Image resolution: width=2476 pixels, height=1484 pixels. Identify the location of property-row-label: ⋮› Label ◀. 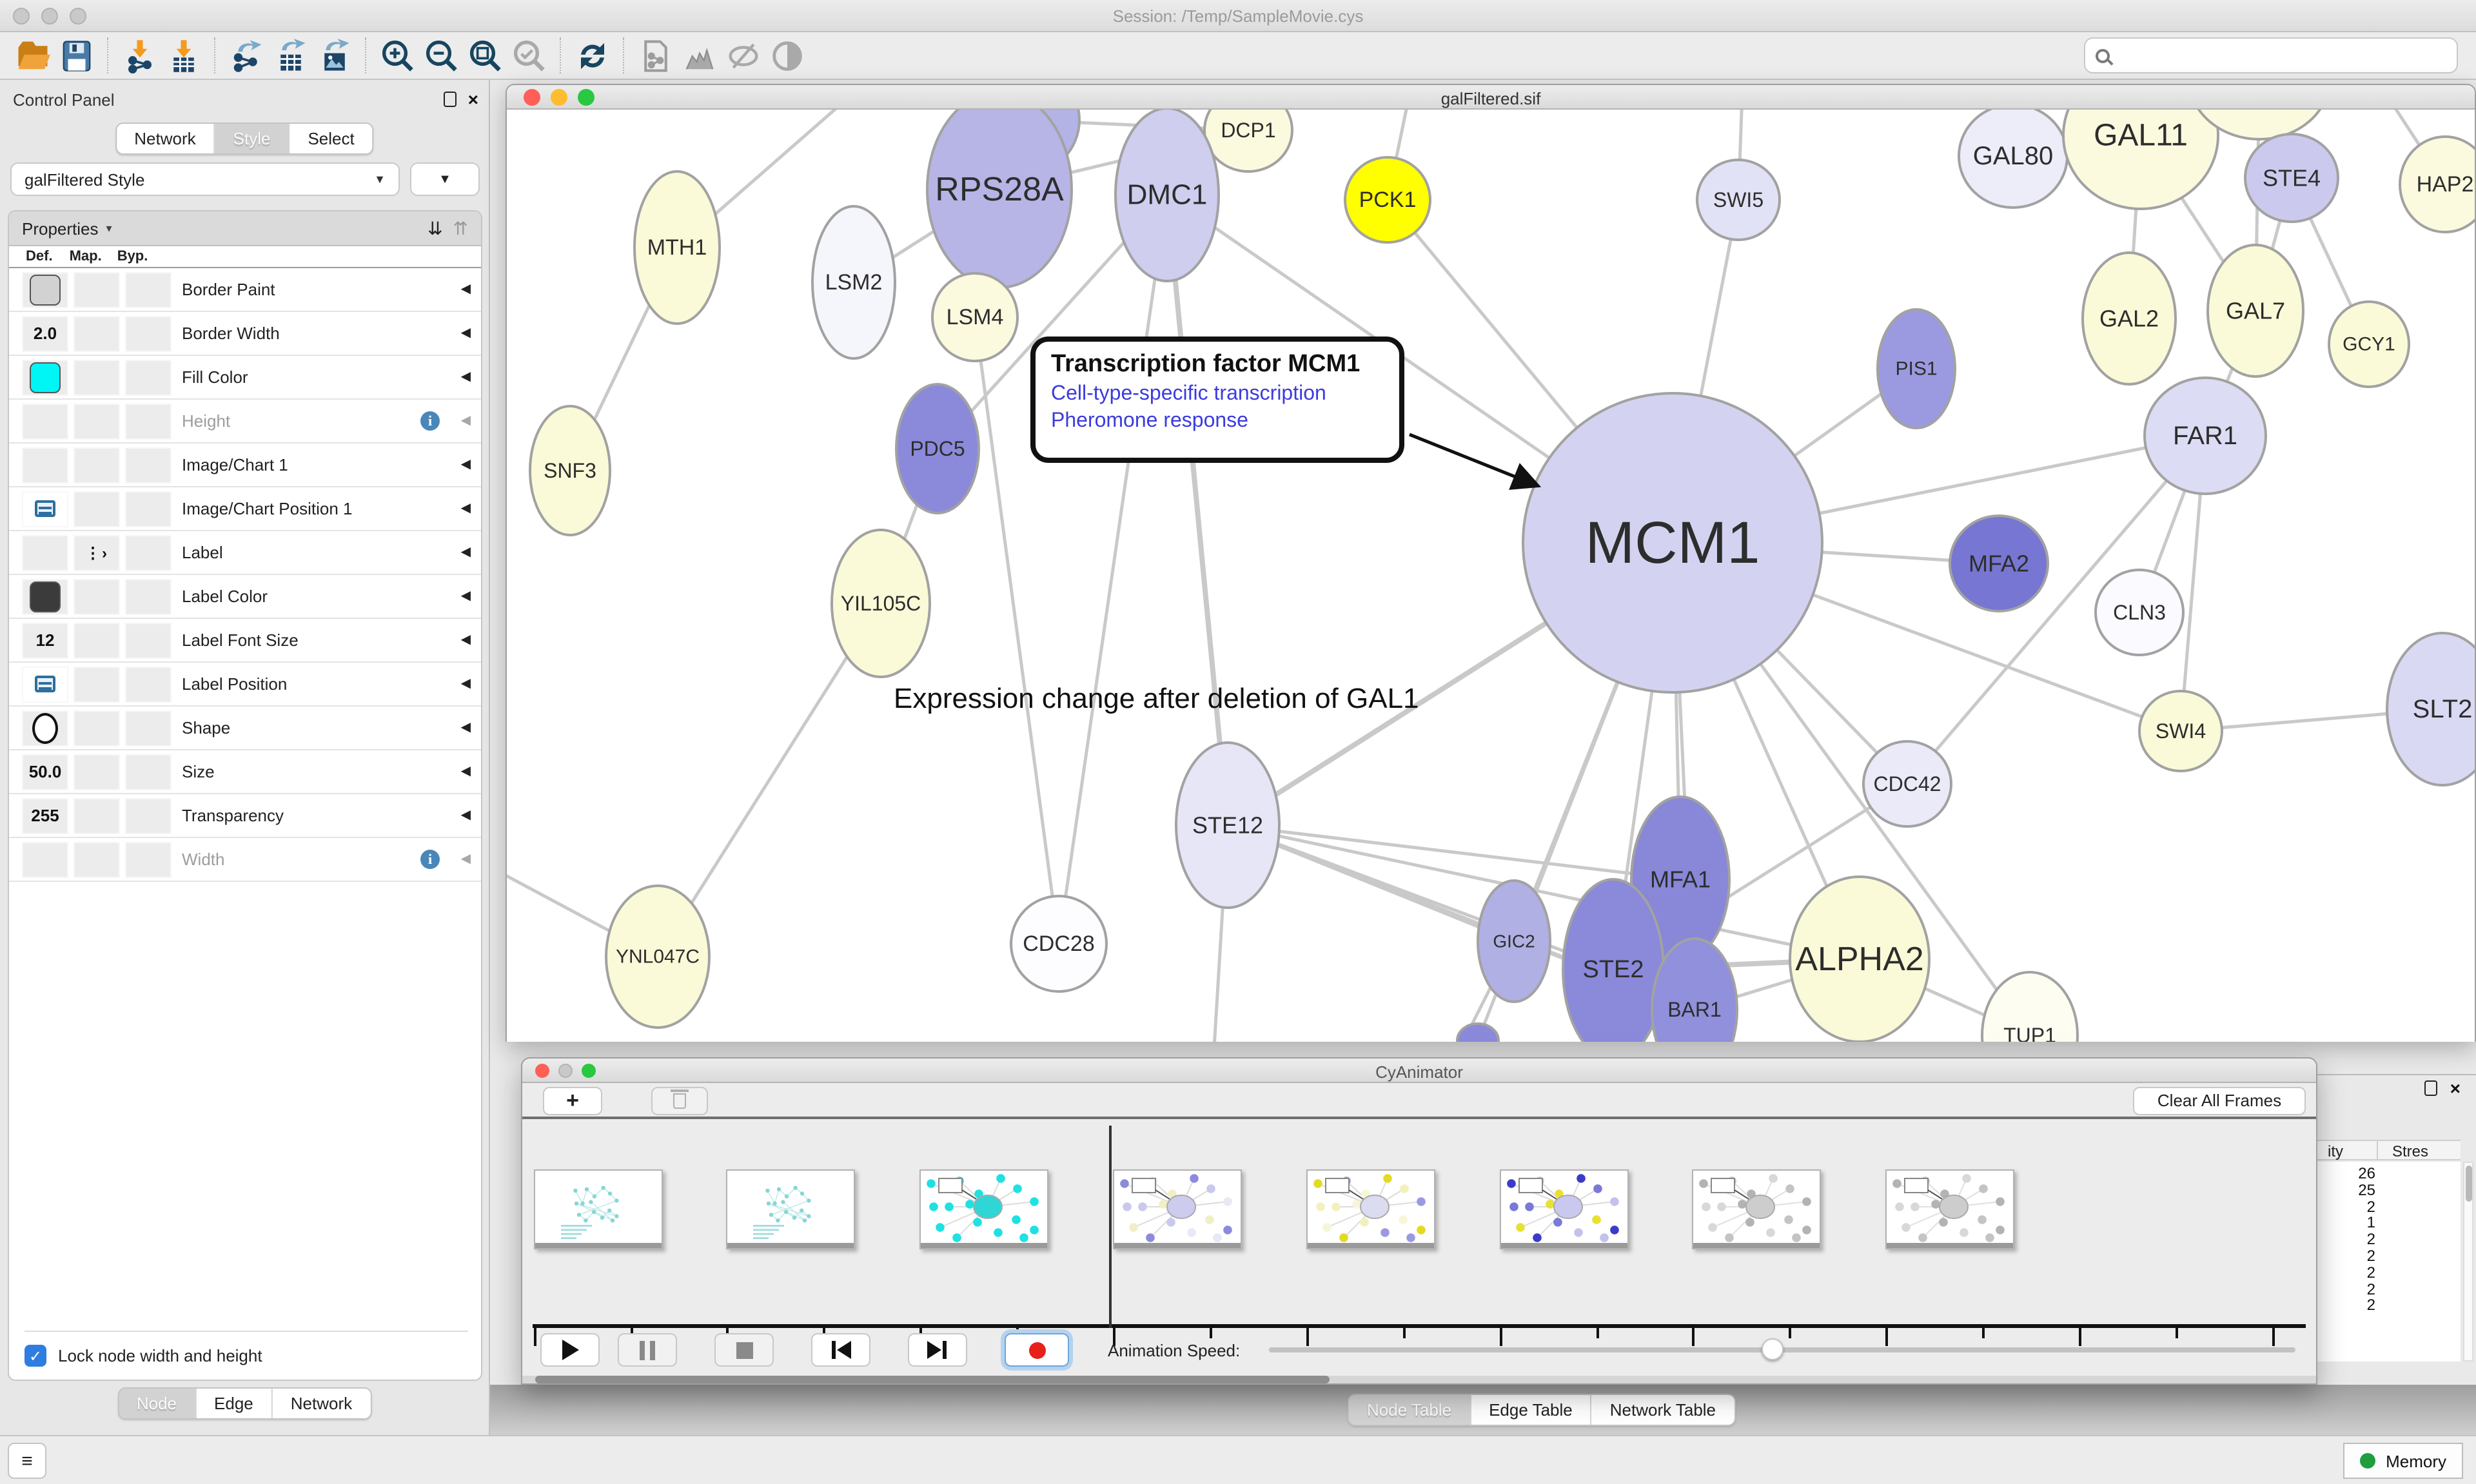
(245, 553).